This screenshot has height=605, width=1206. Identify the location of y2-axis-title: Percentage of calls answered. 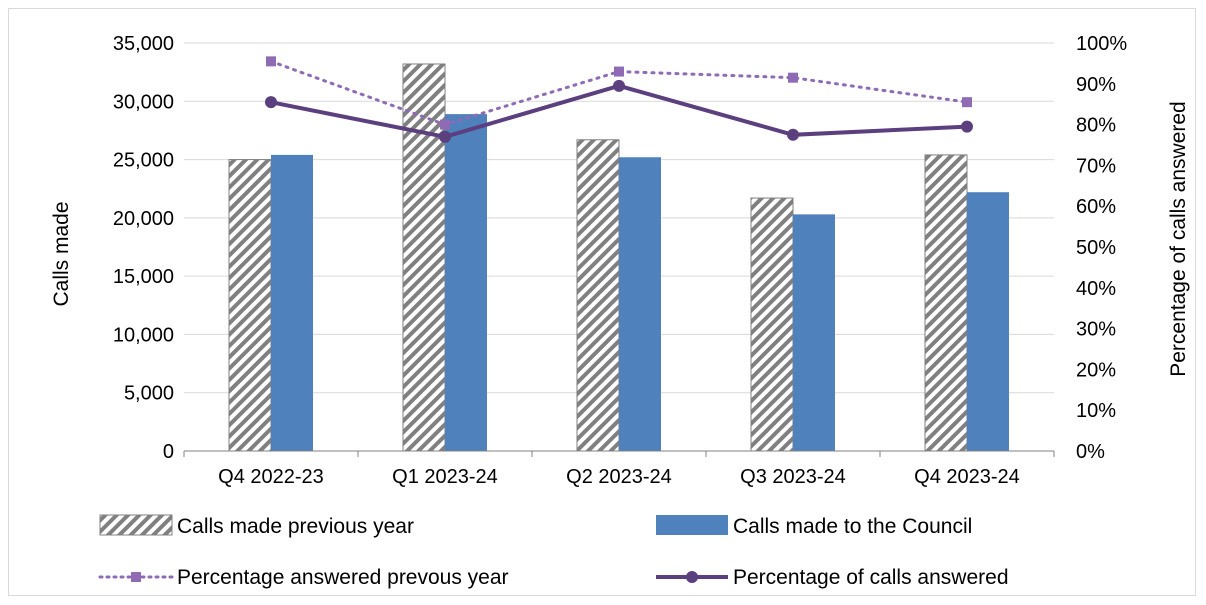
(1178, 239).